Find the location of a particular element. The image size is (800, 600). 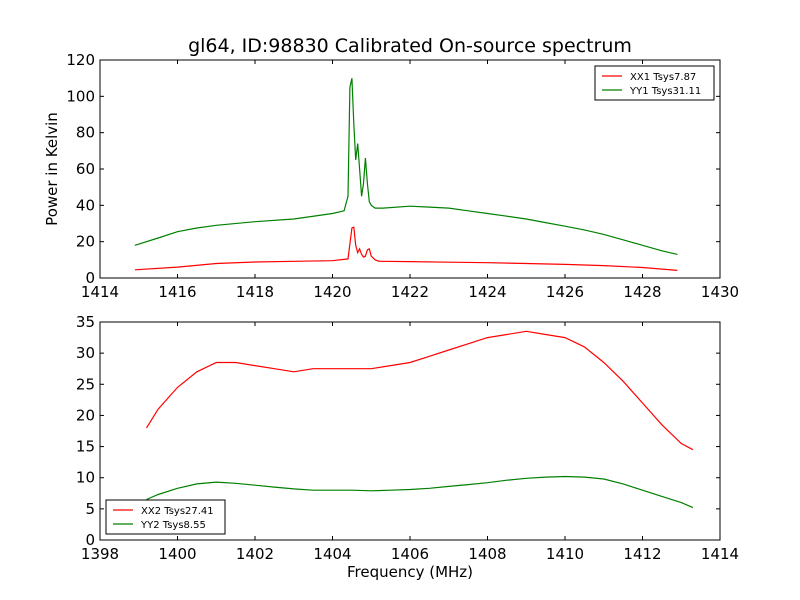

x-tick-label: 1398 is located at coordinates (100, 554).